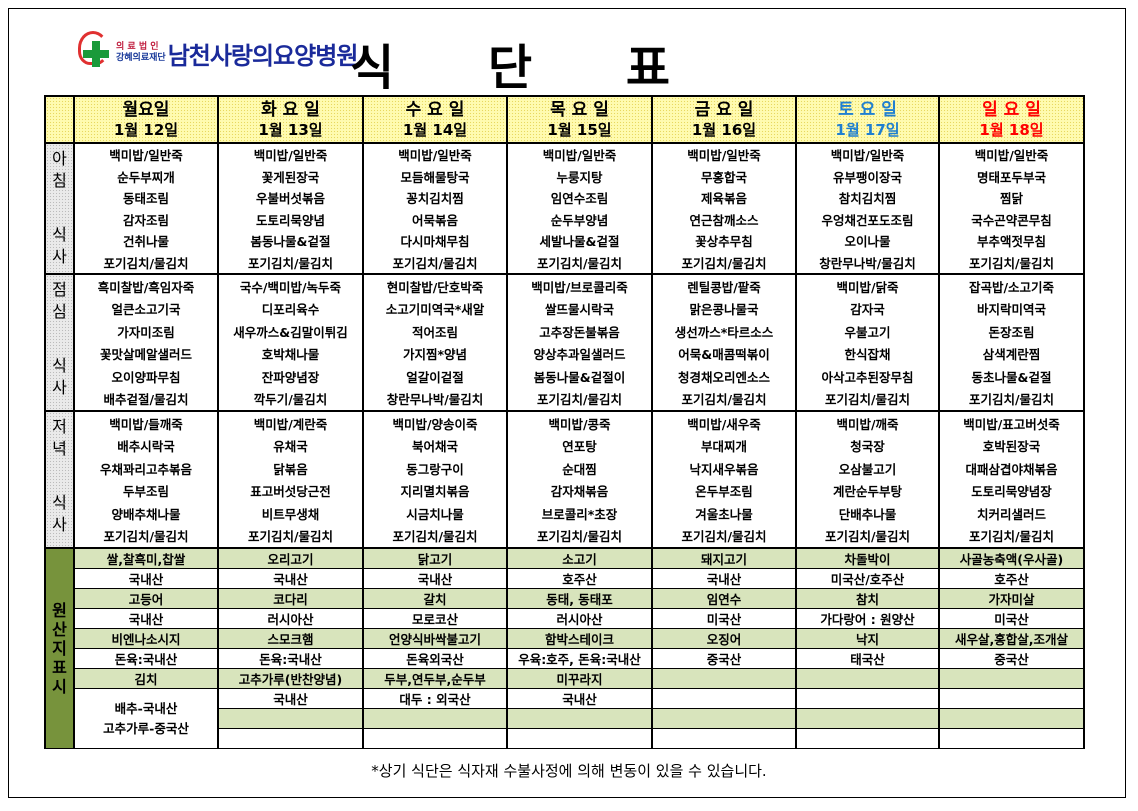 The height and width of the screenshot is (811, 1138). What do you see at coordinates (146, 241) in the screenshot?
I see `menu-item: 건취나물` at bounding box center [146, 241].